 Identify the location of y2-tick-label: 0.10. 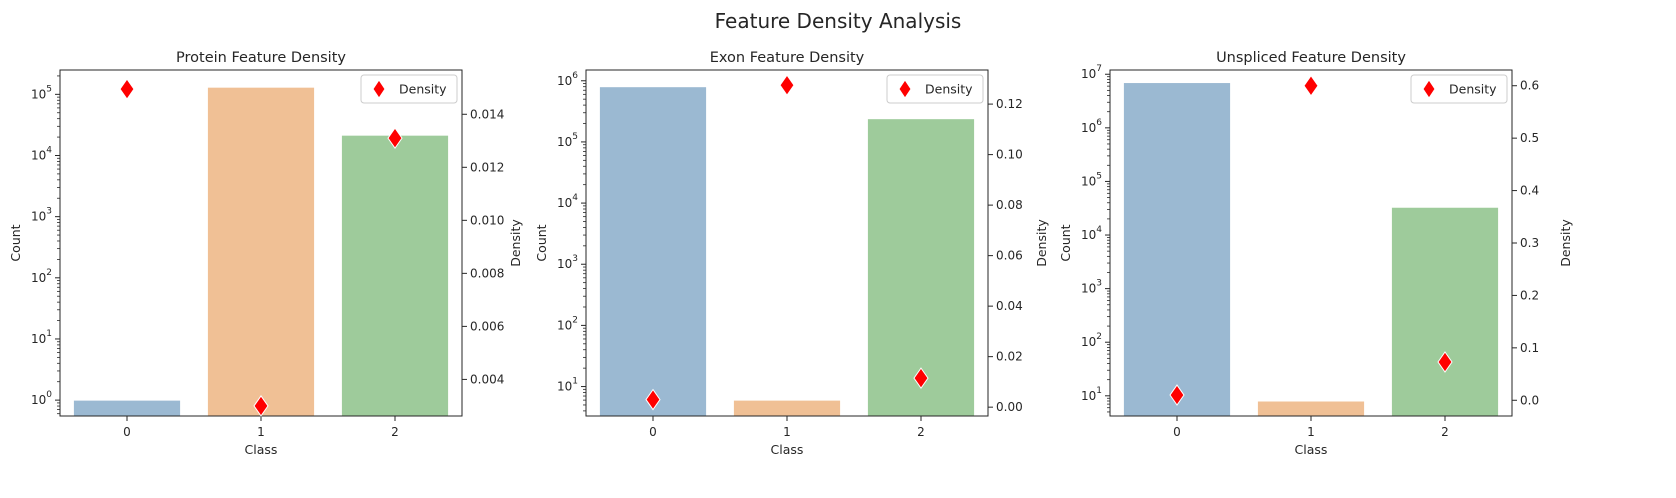
(1009, 155).